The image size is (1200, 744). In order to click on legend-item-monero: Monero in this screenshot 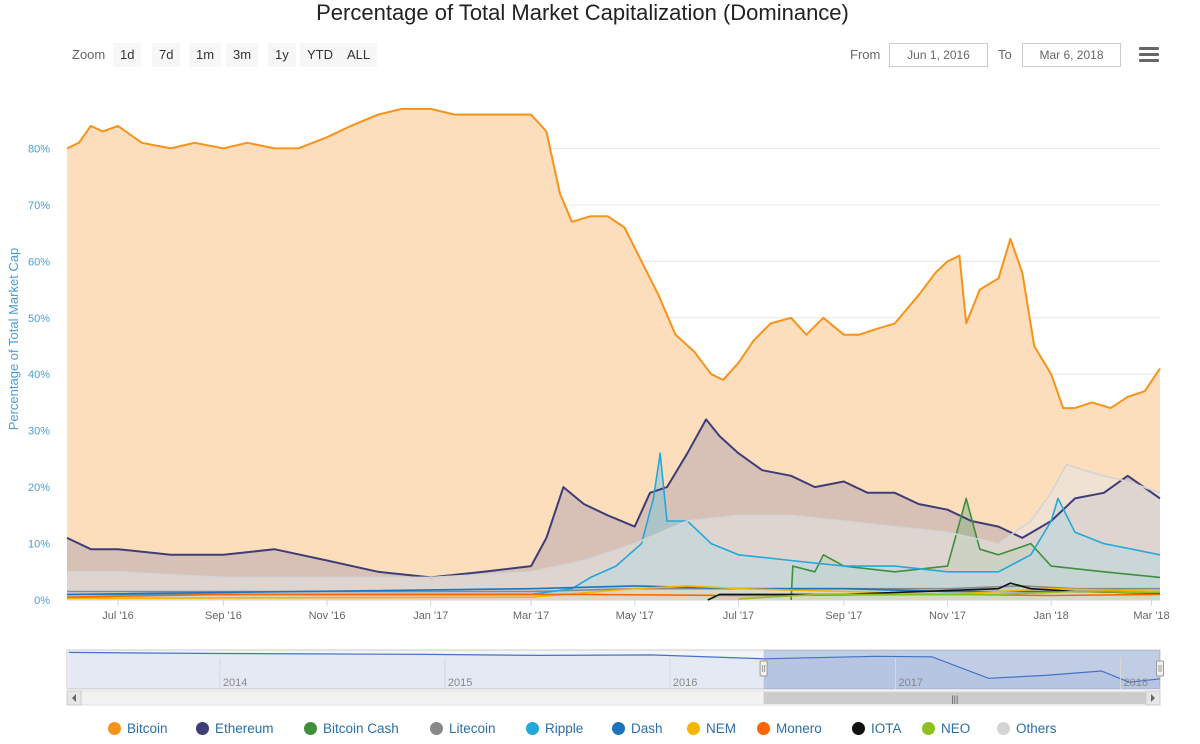, I will do `click(789, 729)`.